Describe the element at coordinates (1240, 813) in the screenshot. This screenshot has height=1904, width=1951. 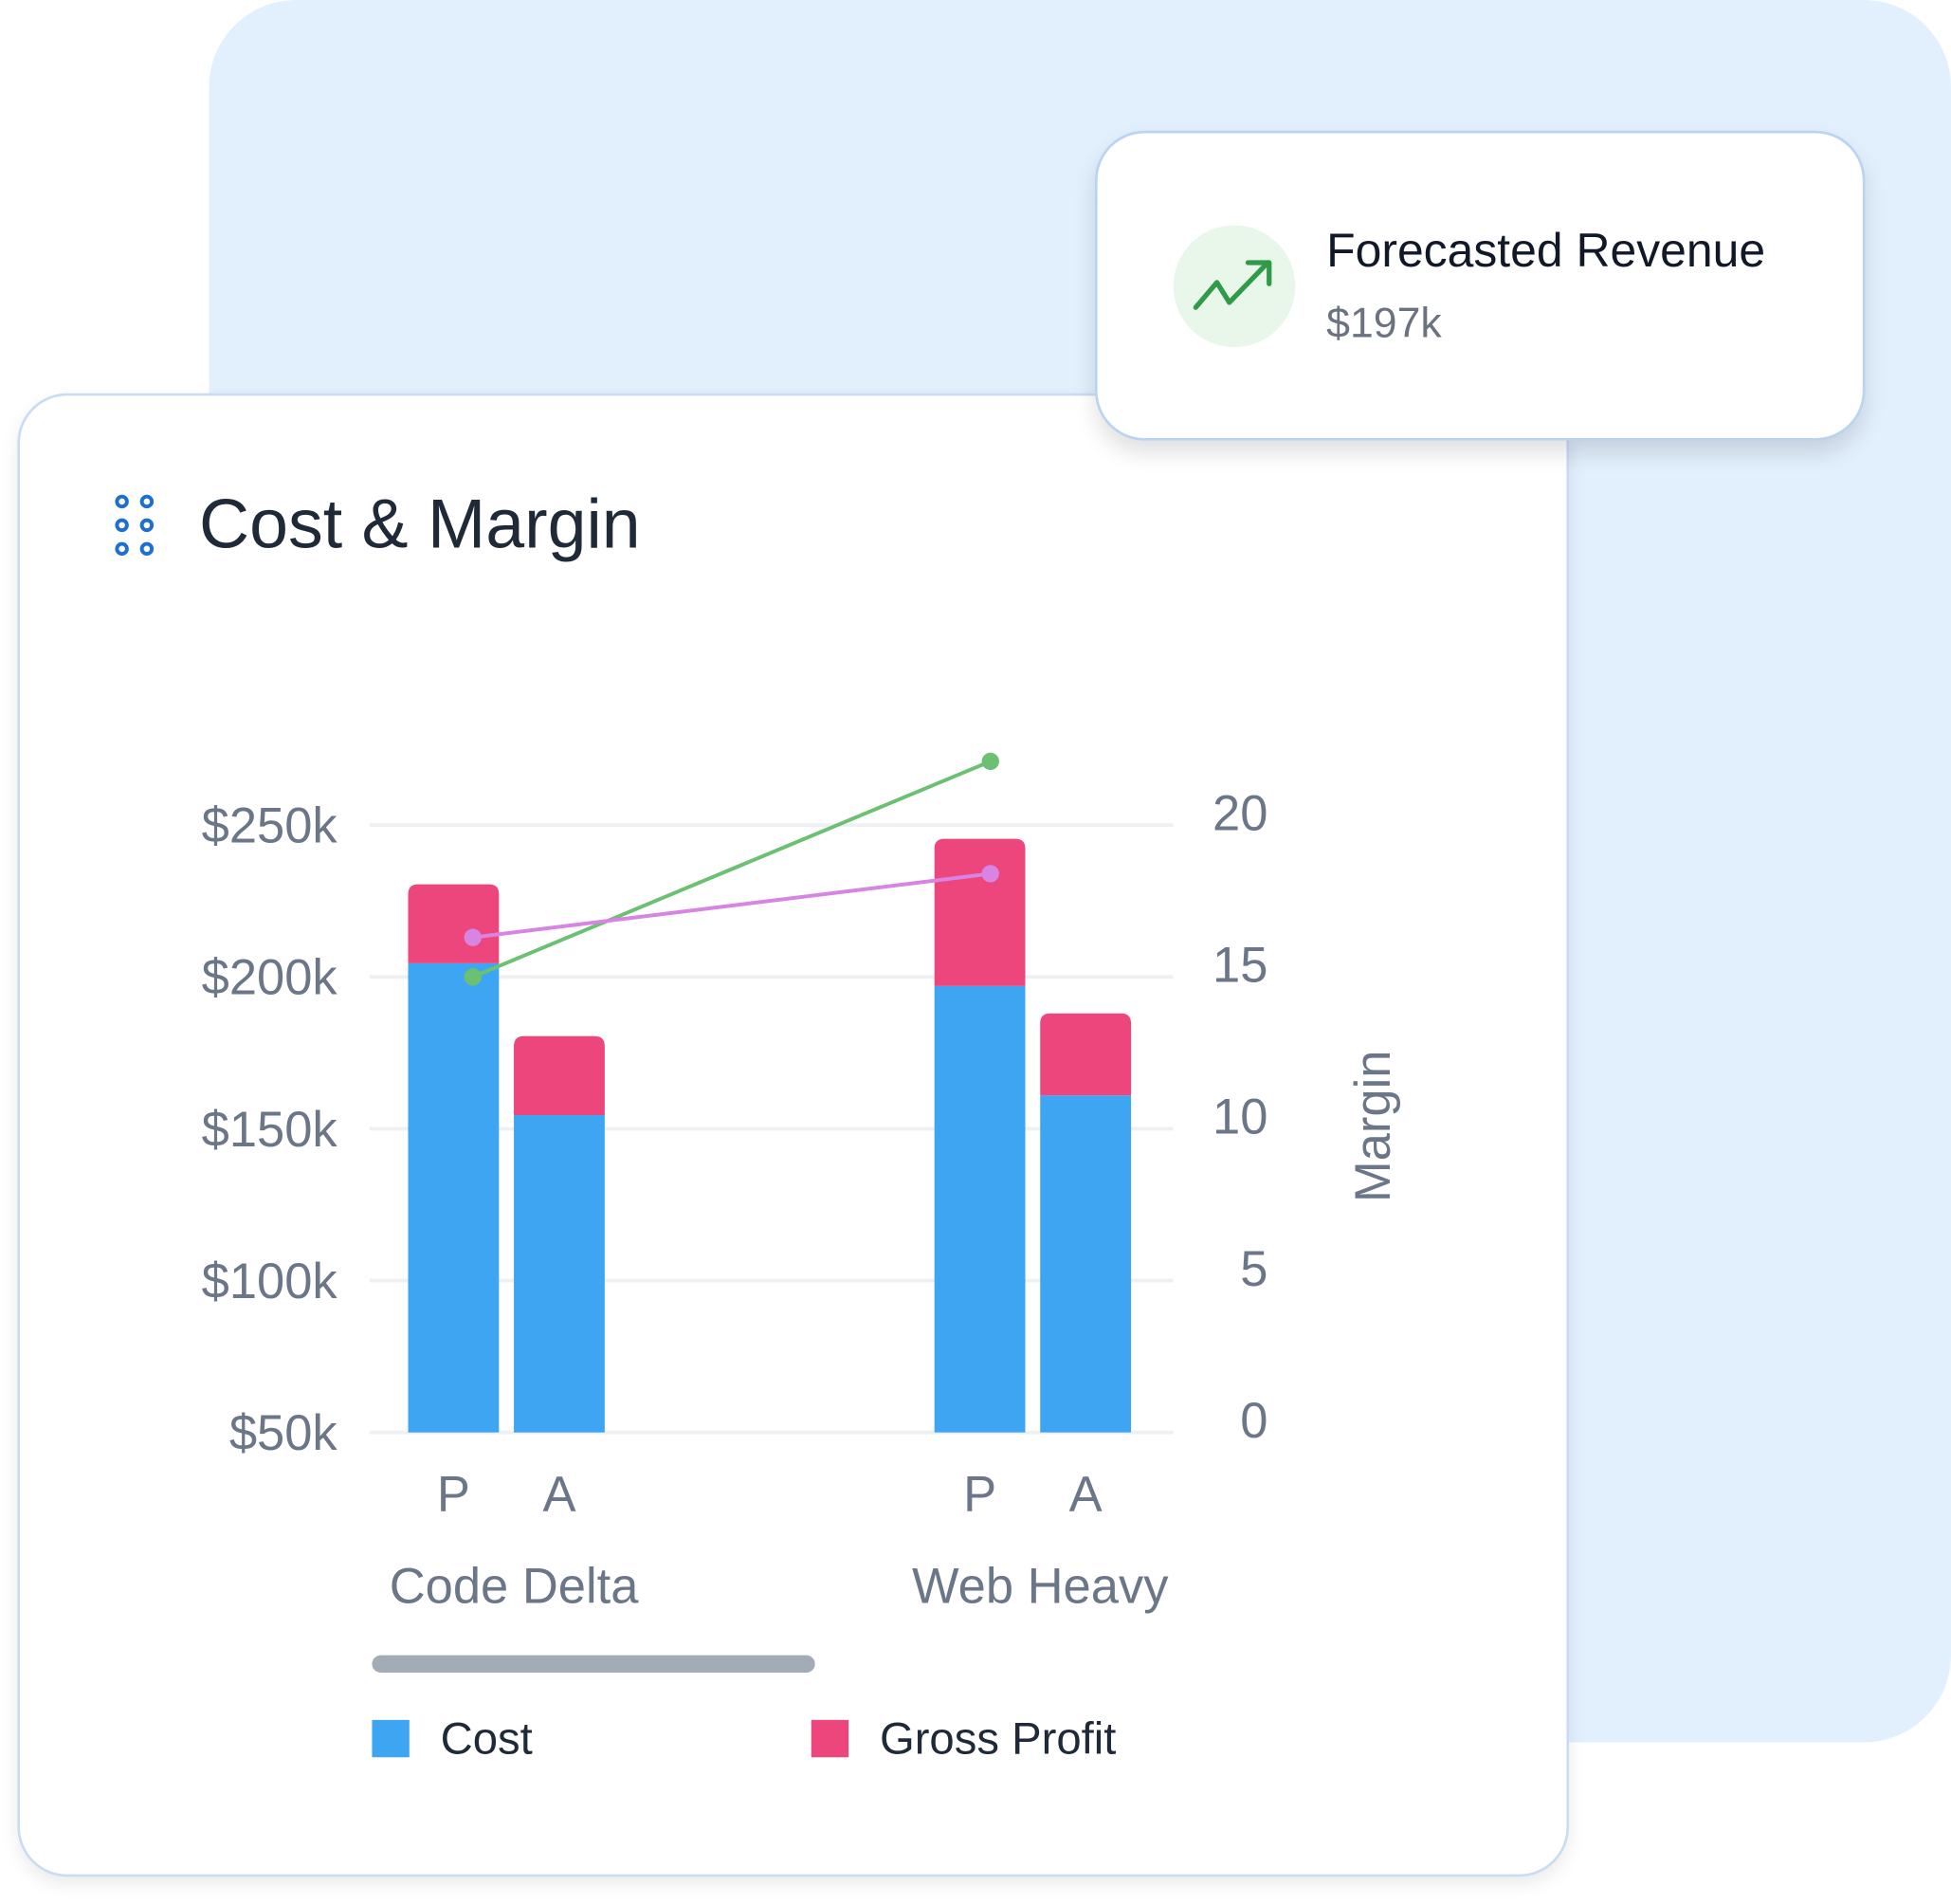
I see `right-axis-tick: 20` at that location.